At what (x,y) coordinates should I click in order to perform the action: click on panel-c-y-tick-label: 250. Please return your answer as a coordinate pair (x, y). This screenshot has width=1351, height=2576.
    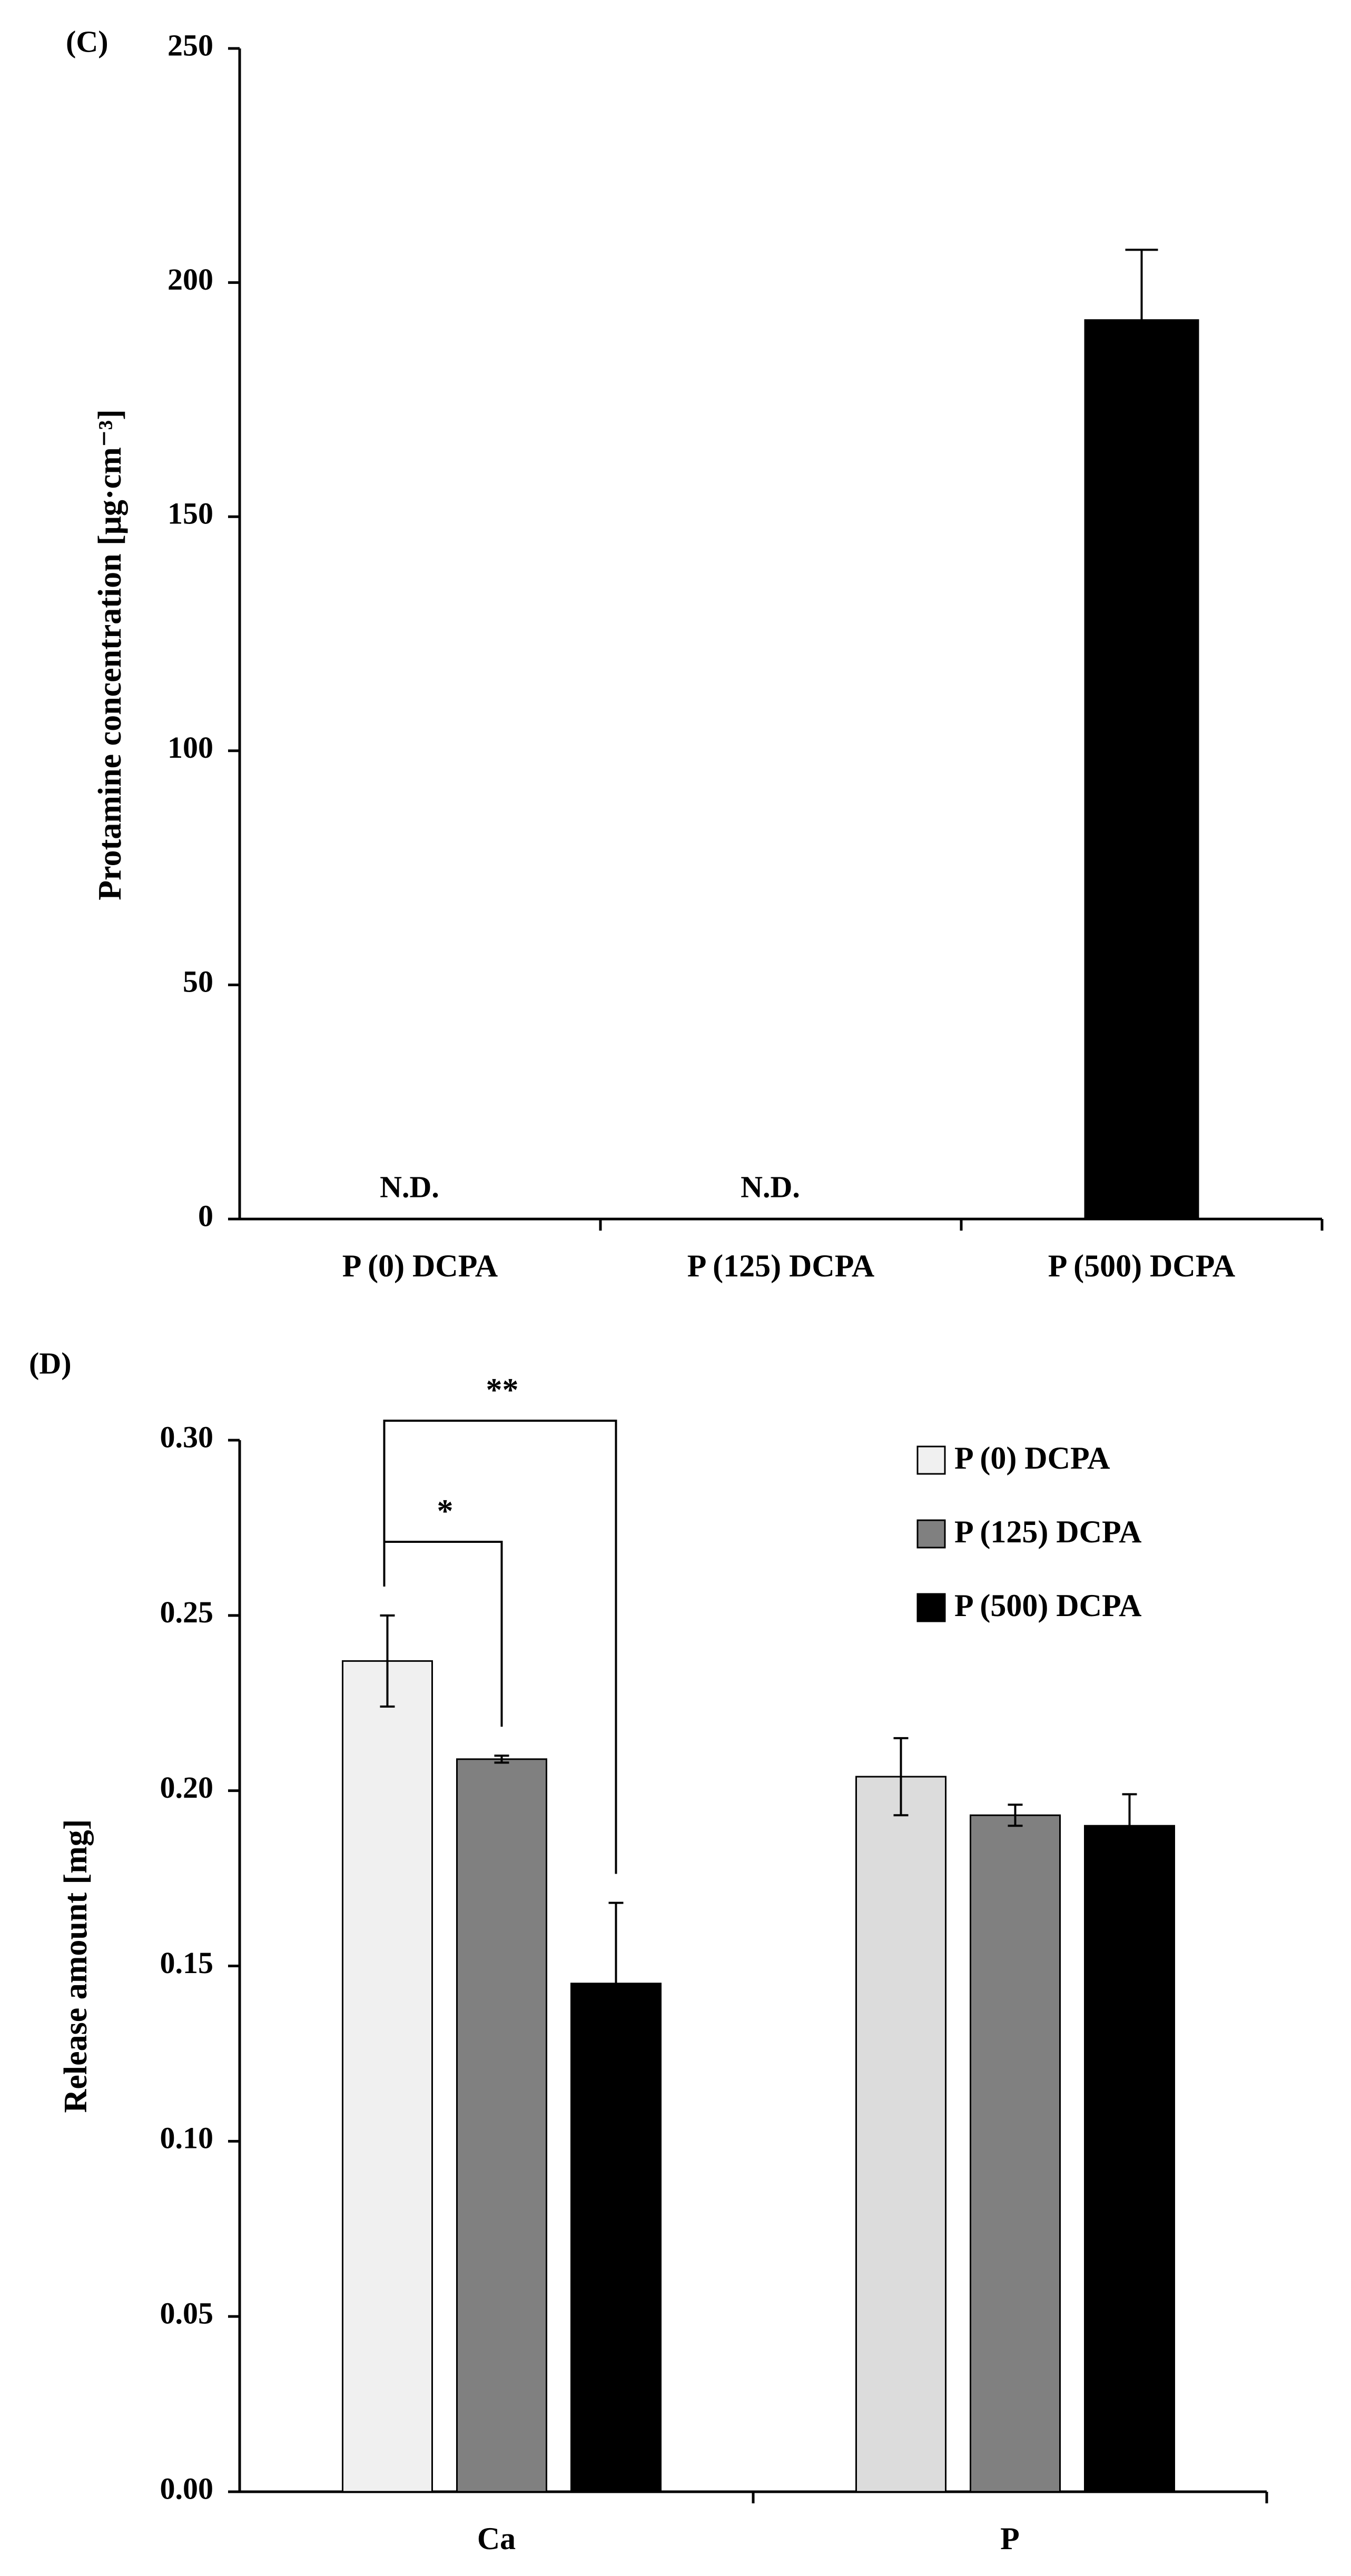
    Looking at the image, I should click on (190, 45).